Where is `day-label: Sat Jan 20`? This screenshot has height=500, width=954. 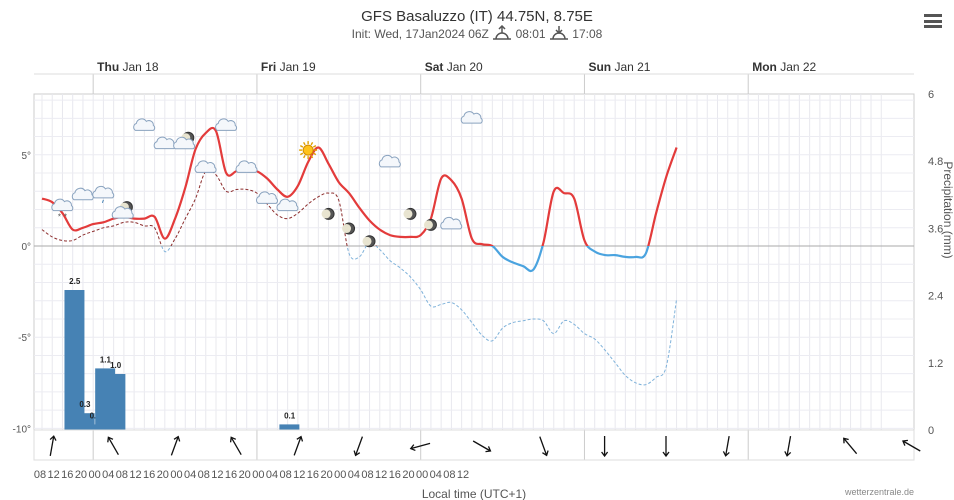 day-label: Sat Jan 20 is located at coordinates (454, 67).